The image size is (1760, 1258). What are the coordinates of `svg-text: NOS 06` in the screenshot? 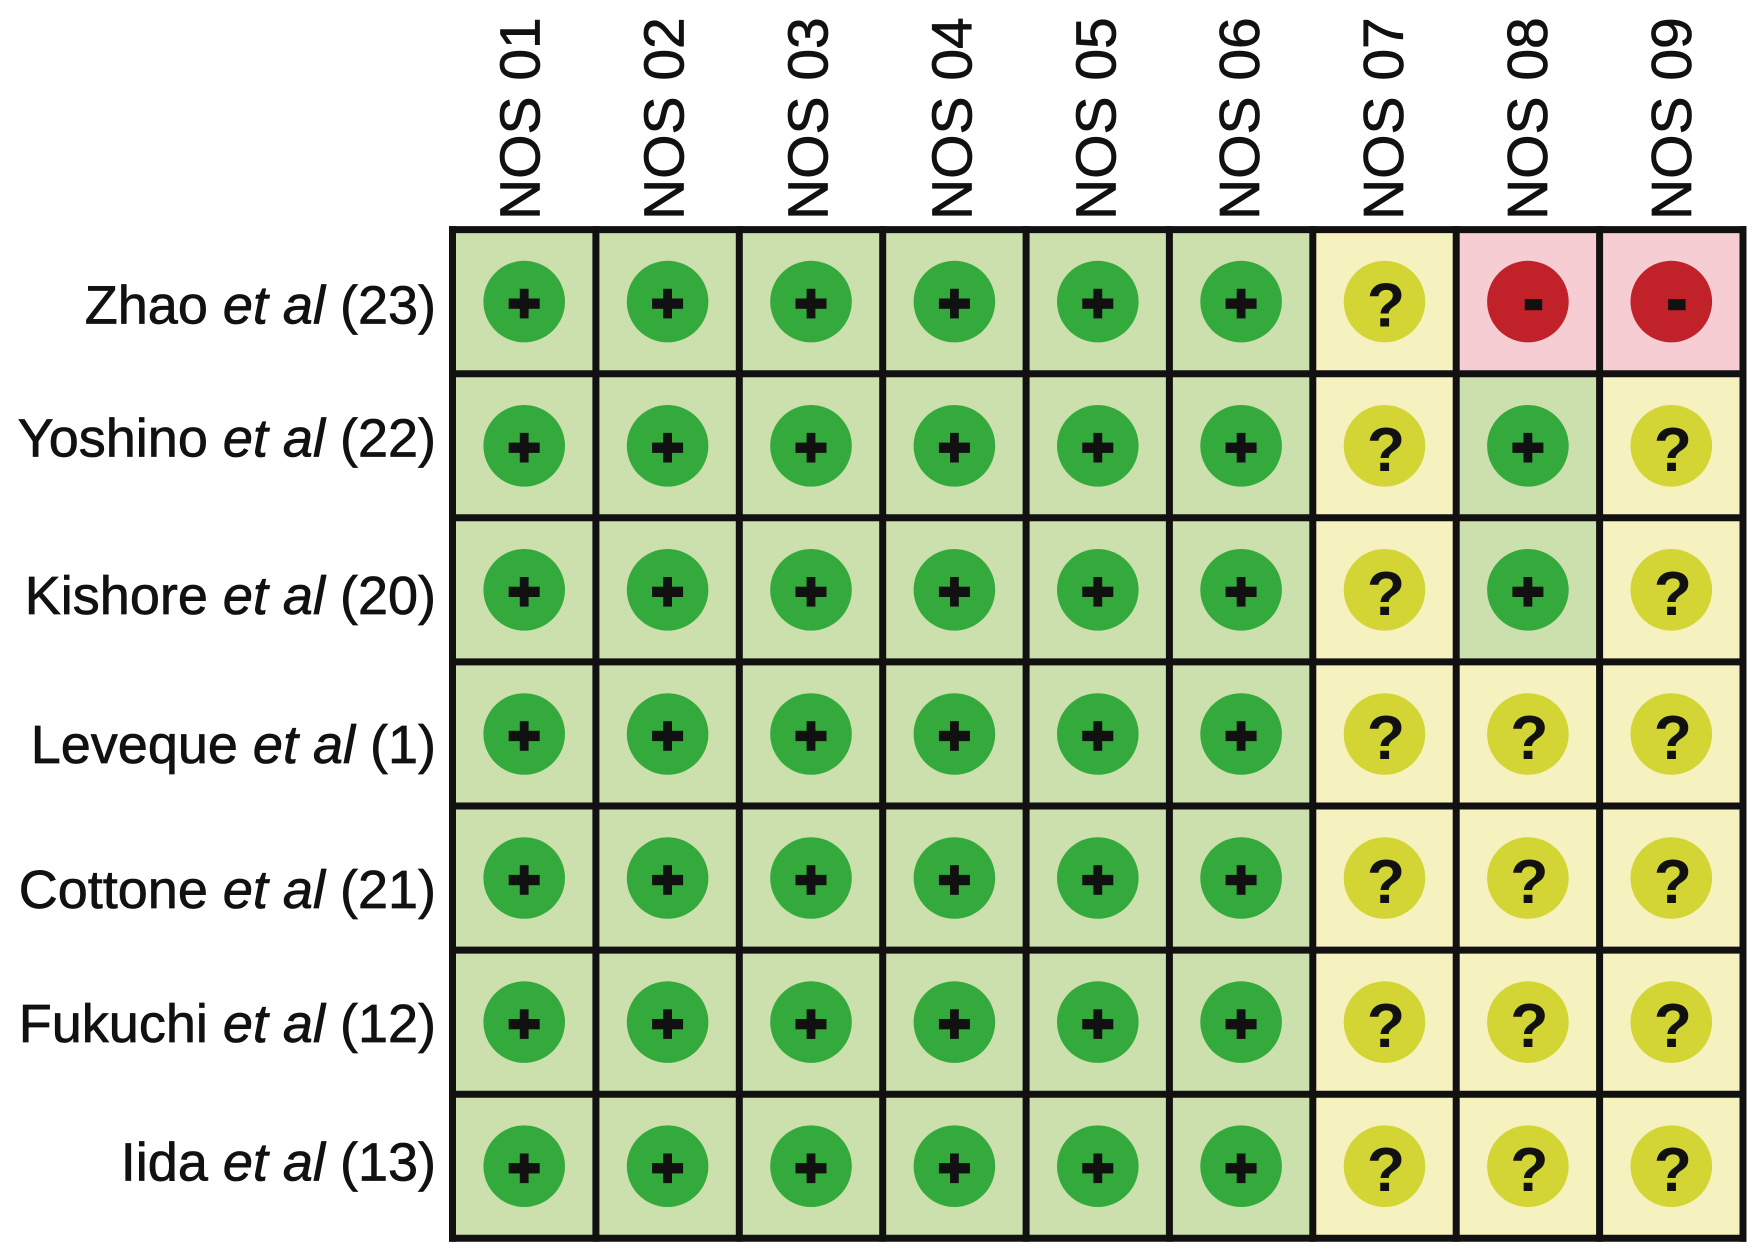 It's located at (1240, 118).